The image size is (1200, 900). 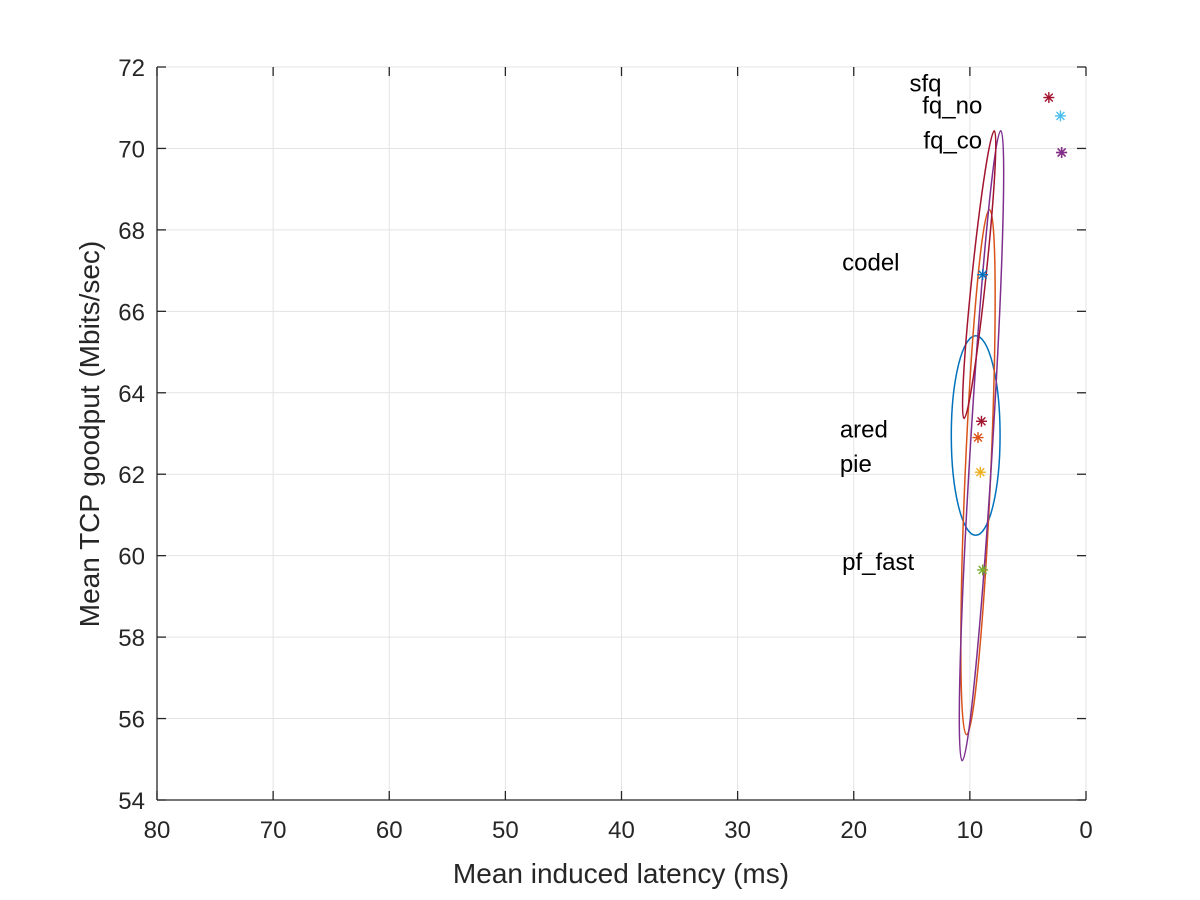 I want to click on y-tick-label: 56, so click(x=131, y=720).